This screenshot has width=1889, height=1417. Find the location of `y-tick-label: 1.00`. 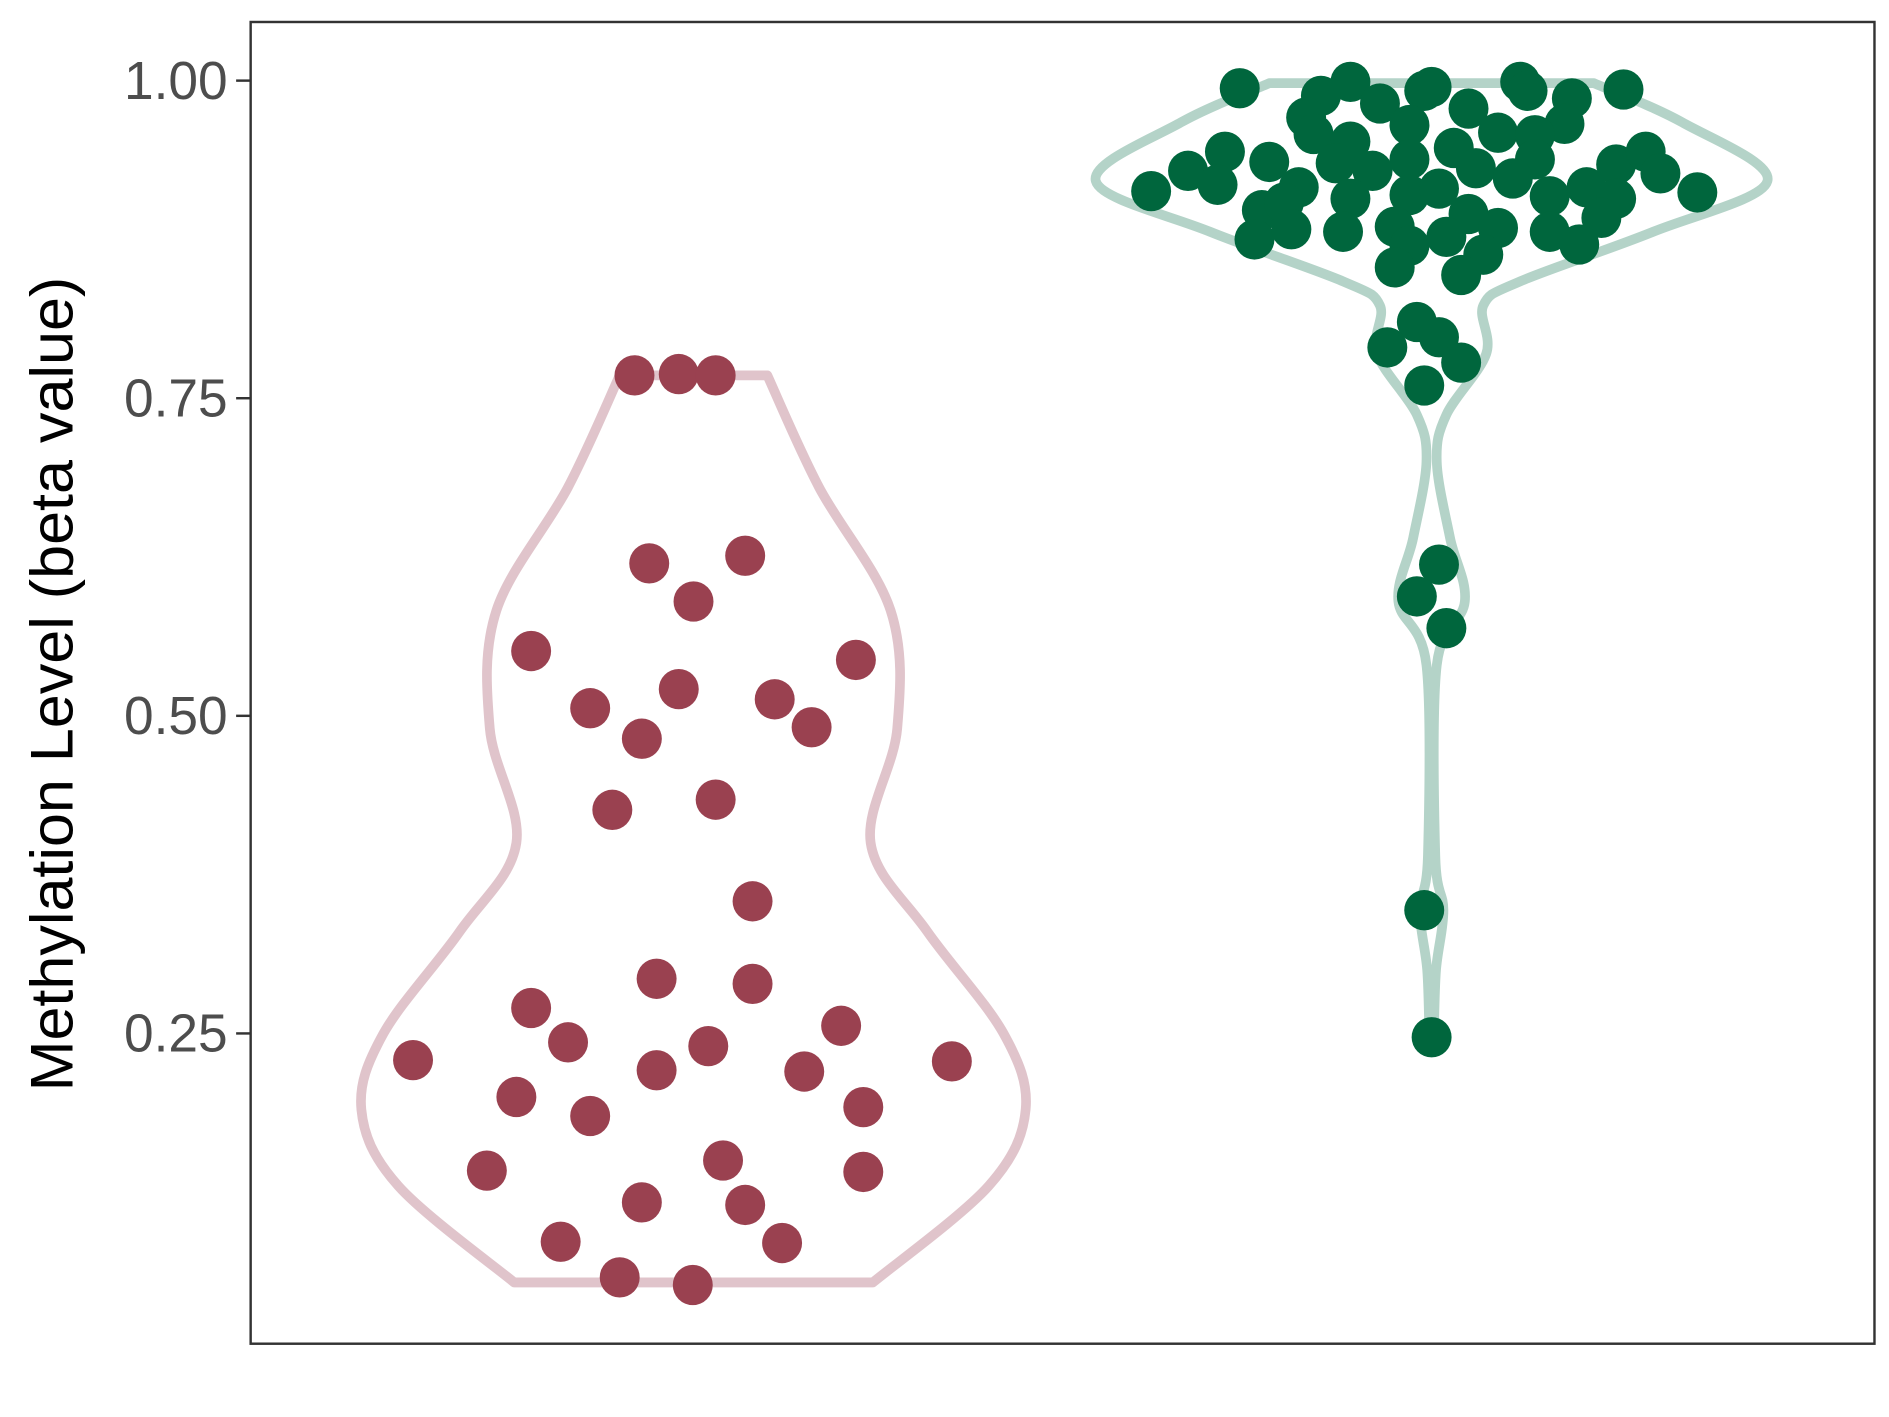

y-tick-label: 1.00 is located at coordinates (176, 81).